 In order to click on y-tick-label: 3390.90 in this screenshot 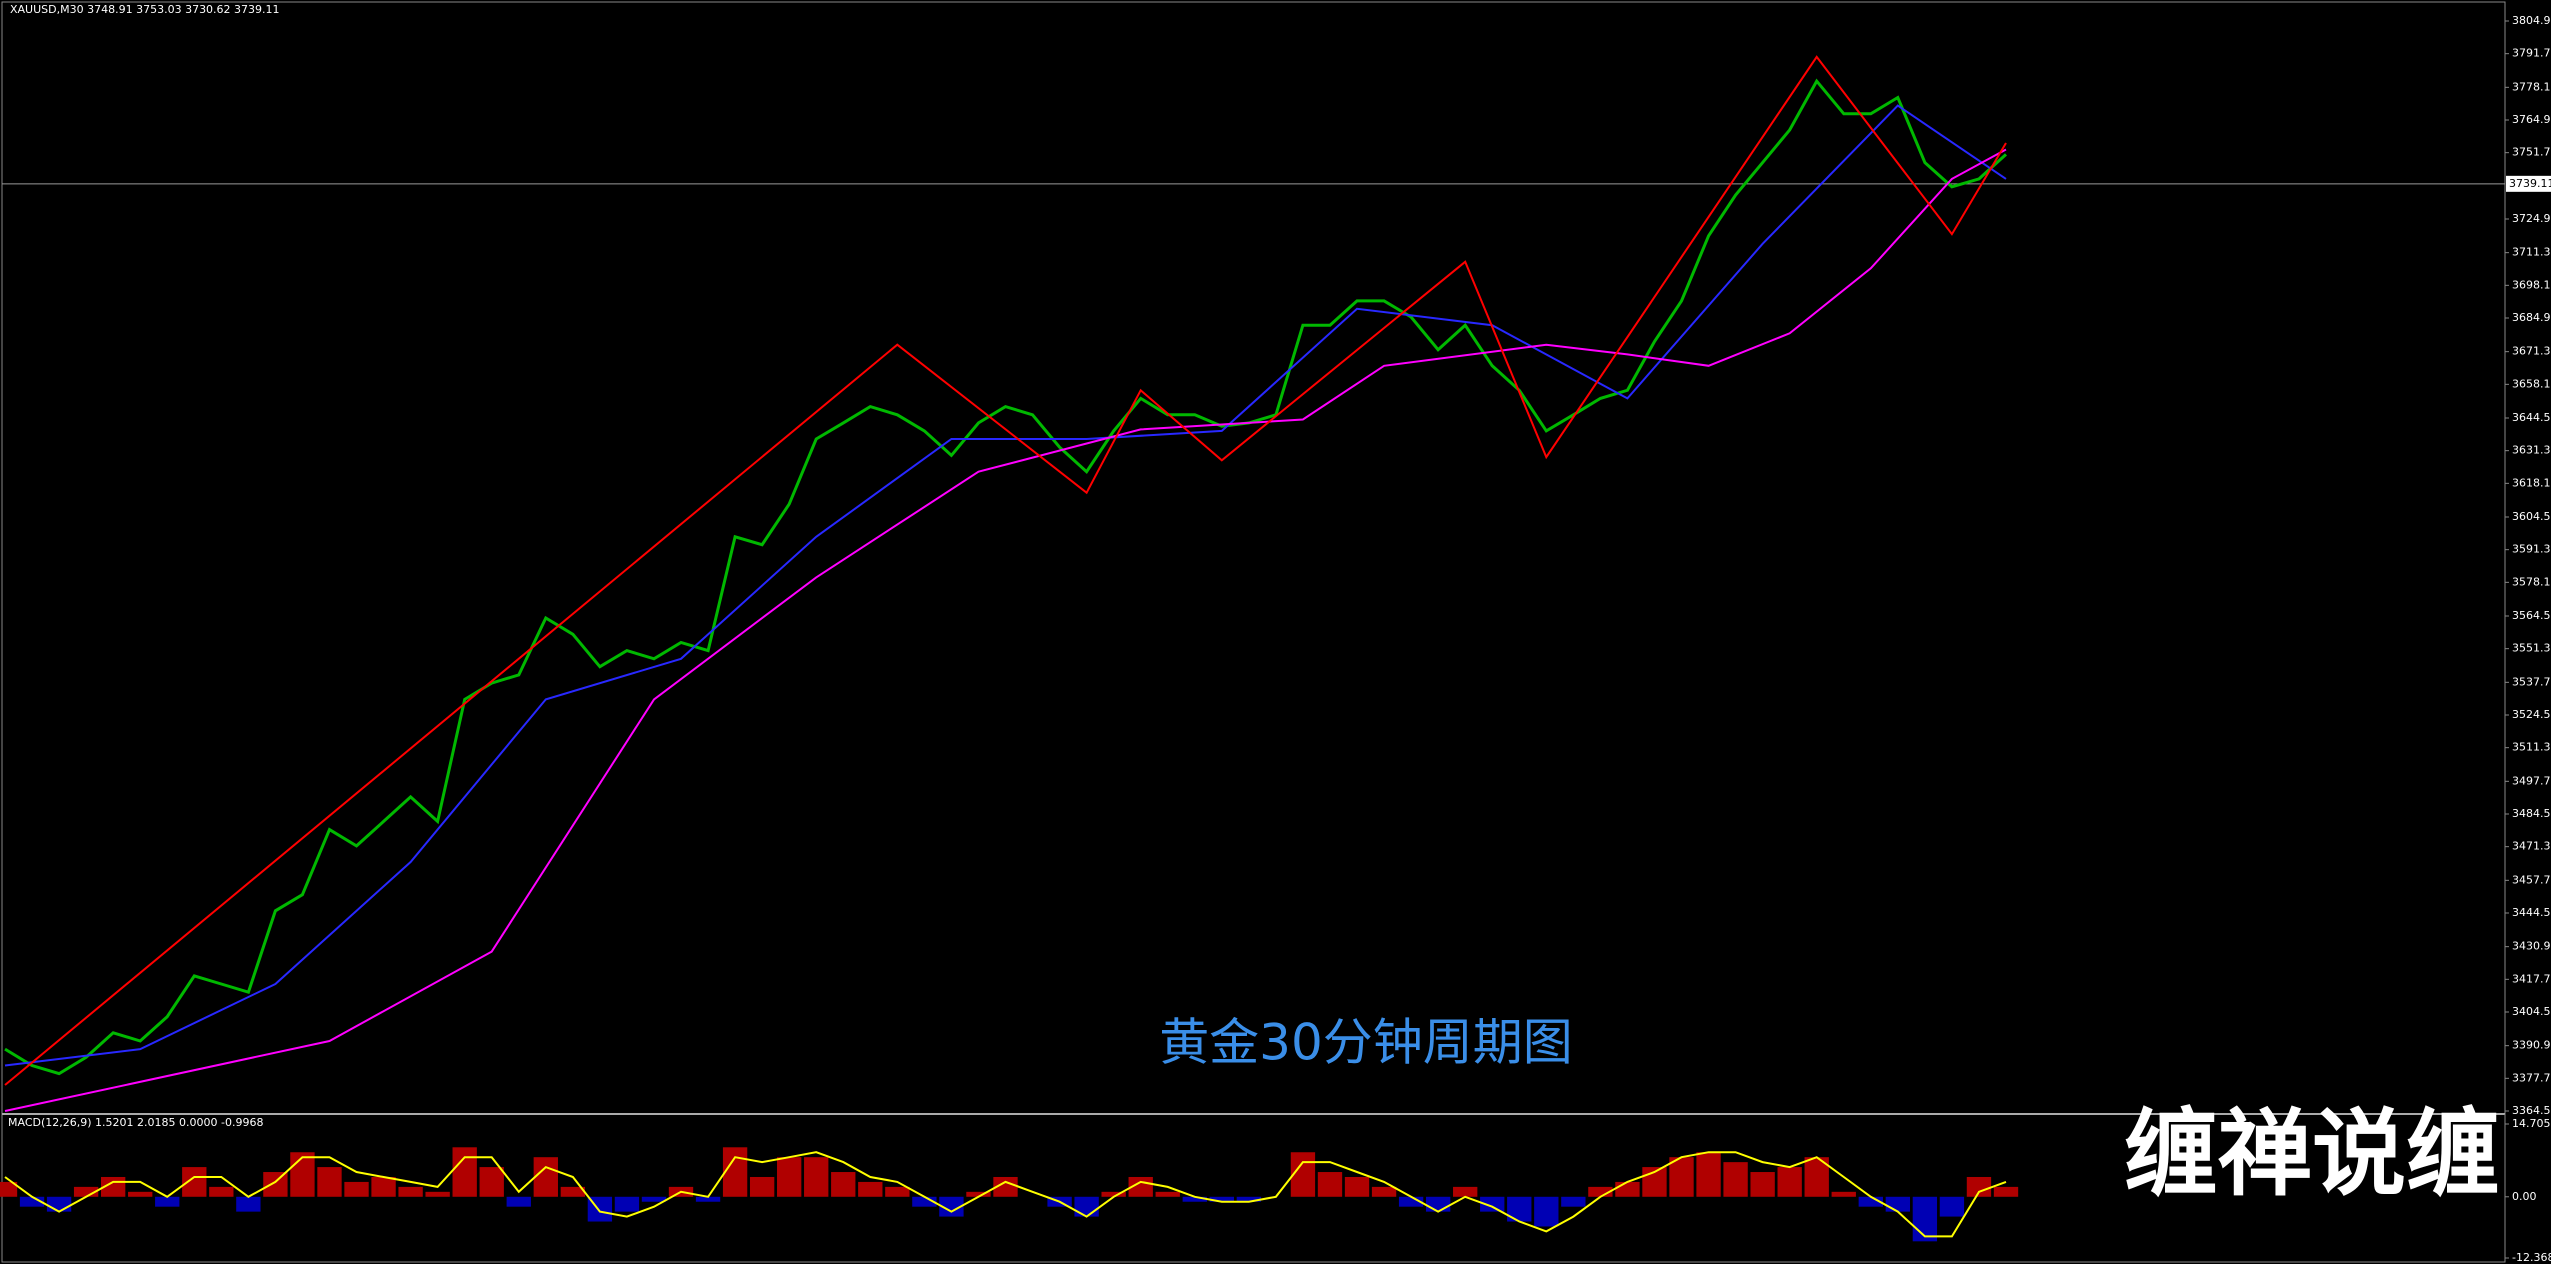, I will do `click(2531, 1045)`.